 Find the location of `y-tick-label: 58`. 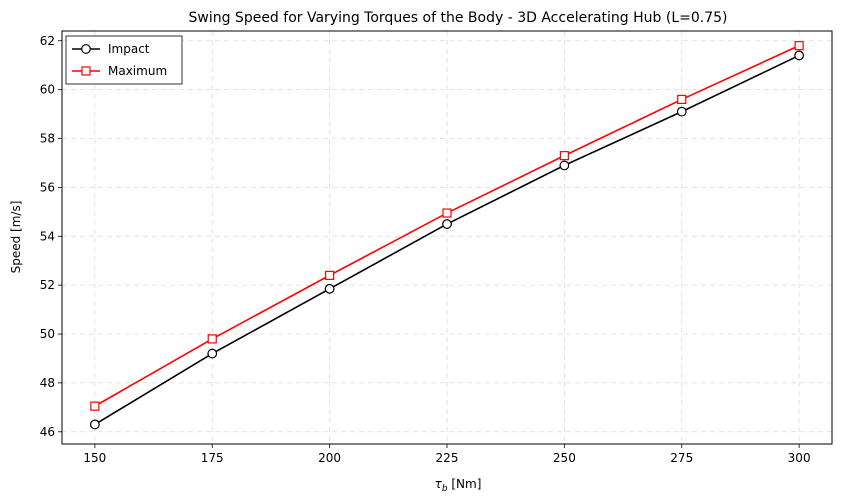

y-tick-label: 58 is located at coordinates (47, 139).